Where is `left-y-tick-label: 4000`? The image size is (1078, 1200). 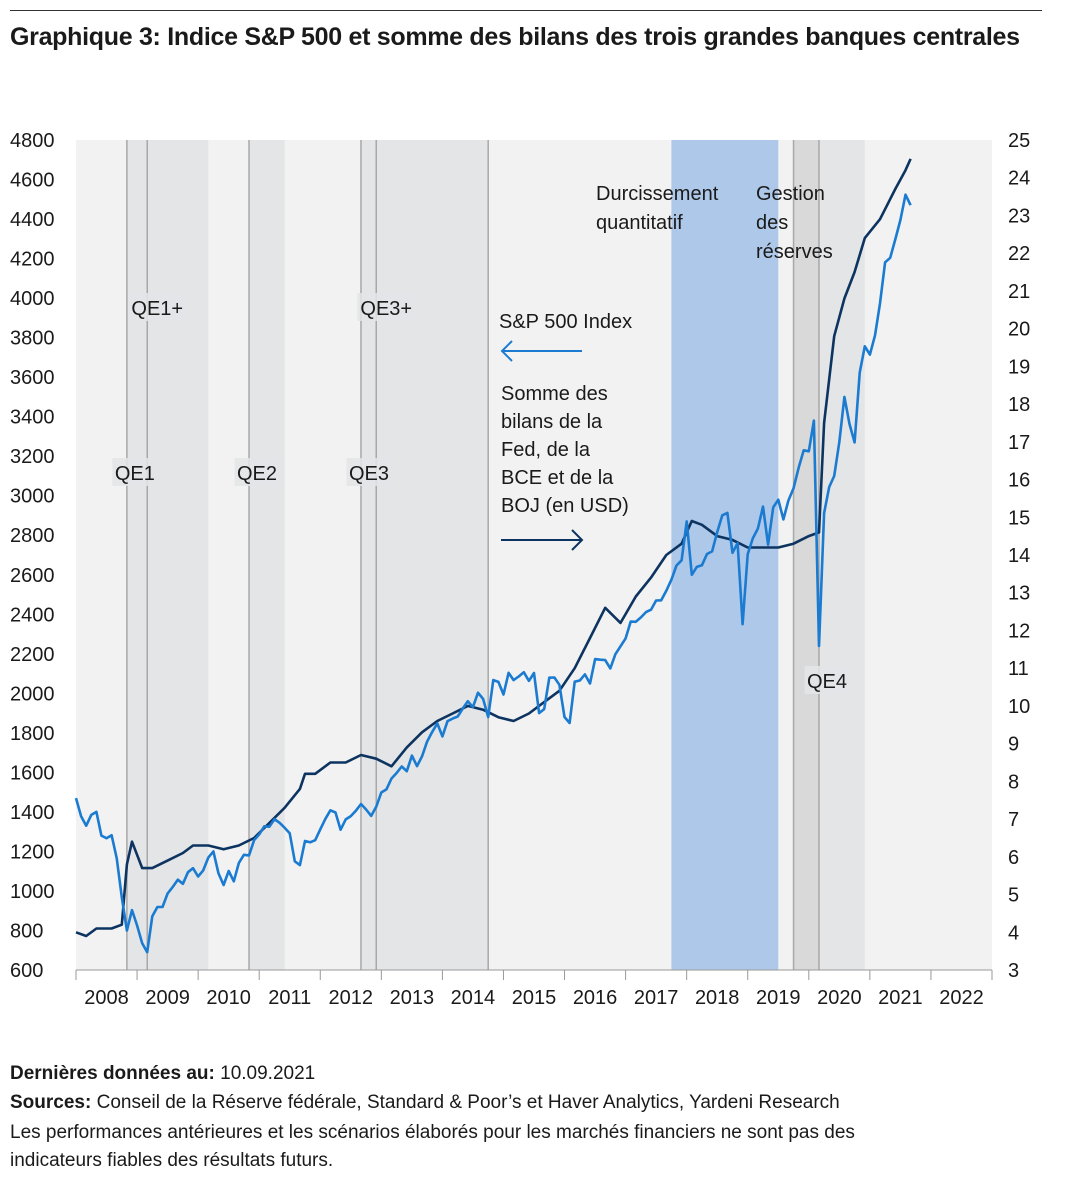 left-y-tick-label: 4000 is located at coordinates (32, 299).